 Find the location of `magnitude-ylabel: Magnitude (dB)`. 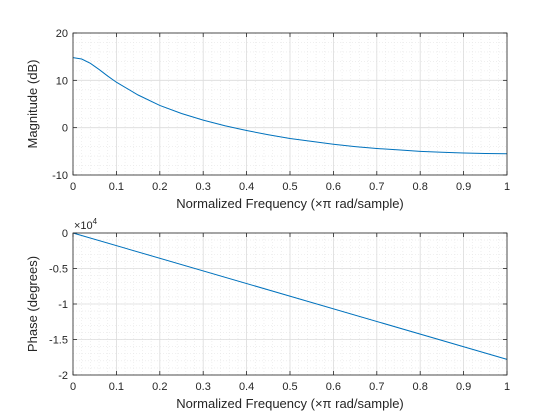

magnitude-ylabel: Magnitude (dB) is located at coordinates (32, 104).